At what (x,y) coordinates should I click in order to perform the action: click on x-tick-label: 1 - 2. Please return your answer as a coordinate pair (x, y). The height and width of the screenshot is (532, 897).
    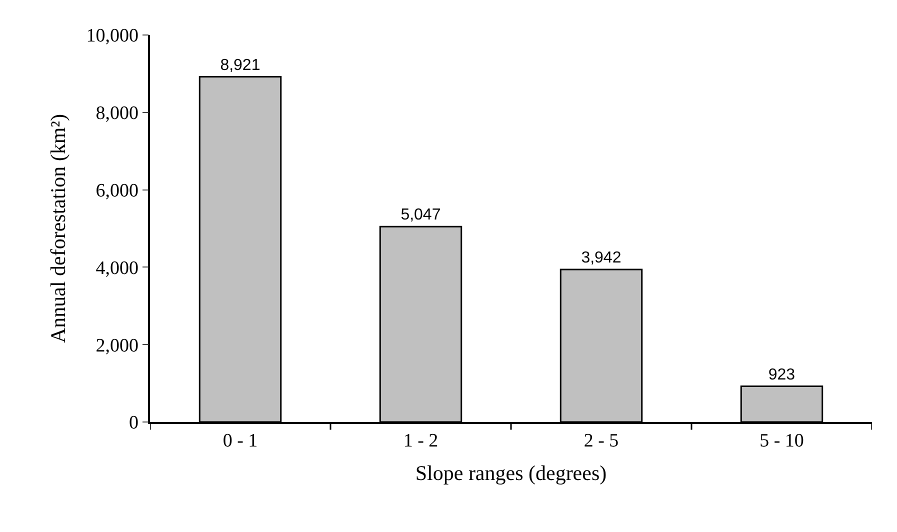
    Looking at the image, I should click on (420, 441).